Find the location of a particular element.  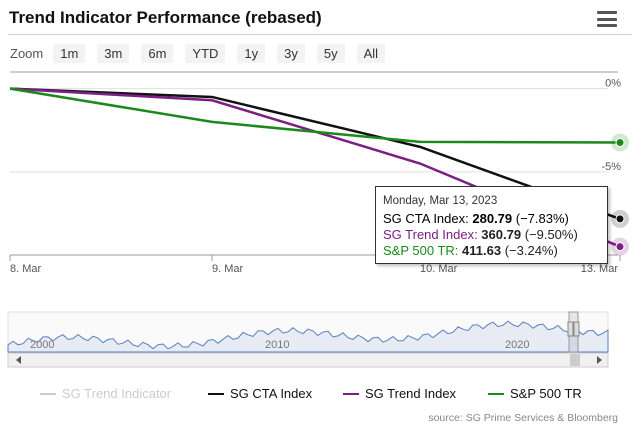

scroll-right-arrow-icon is located at coordinates (599, 360).